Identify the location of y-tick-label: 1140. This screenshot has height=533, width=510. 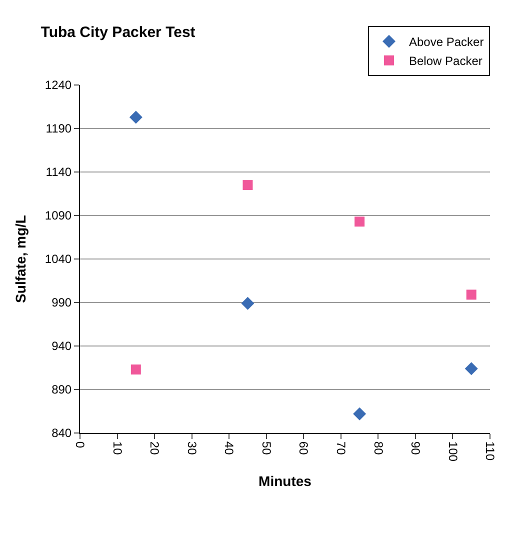
(59, 172).